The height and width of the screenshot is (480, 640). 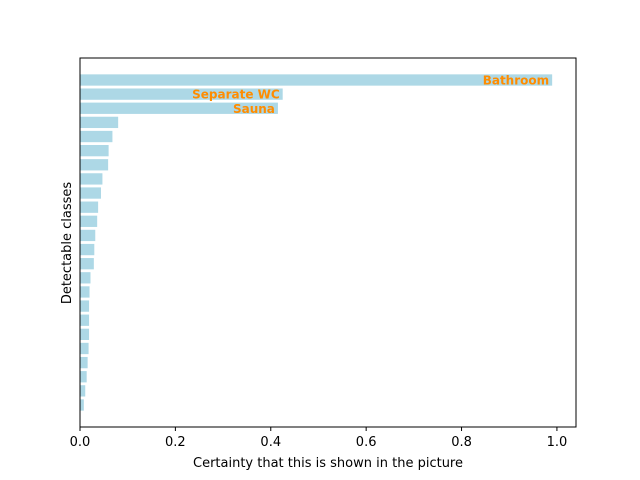 What do you see at coordinates (80, 442) in the screenshot?
I see `x-tick-label-0: 0.0` at bounding box center [80, 442].